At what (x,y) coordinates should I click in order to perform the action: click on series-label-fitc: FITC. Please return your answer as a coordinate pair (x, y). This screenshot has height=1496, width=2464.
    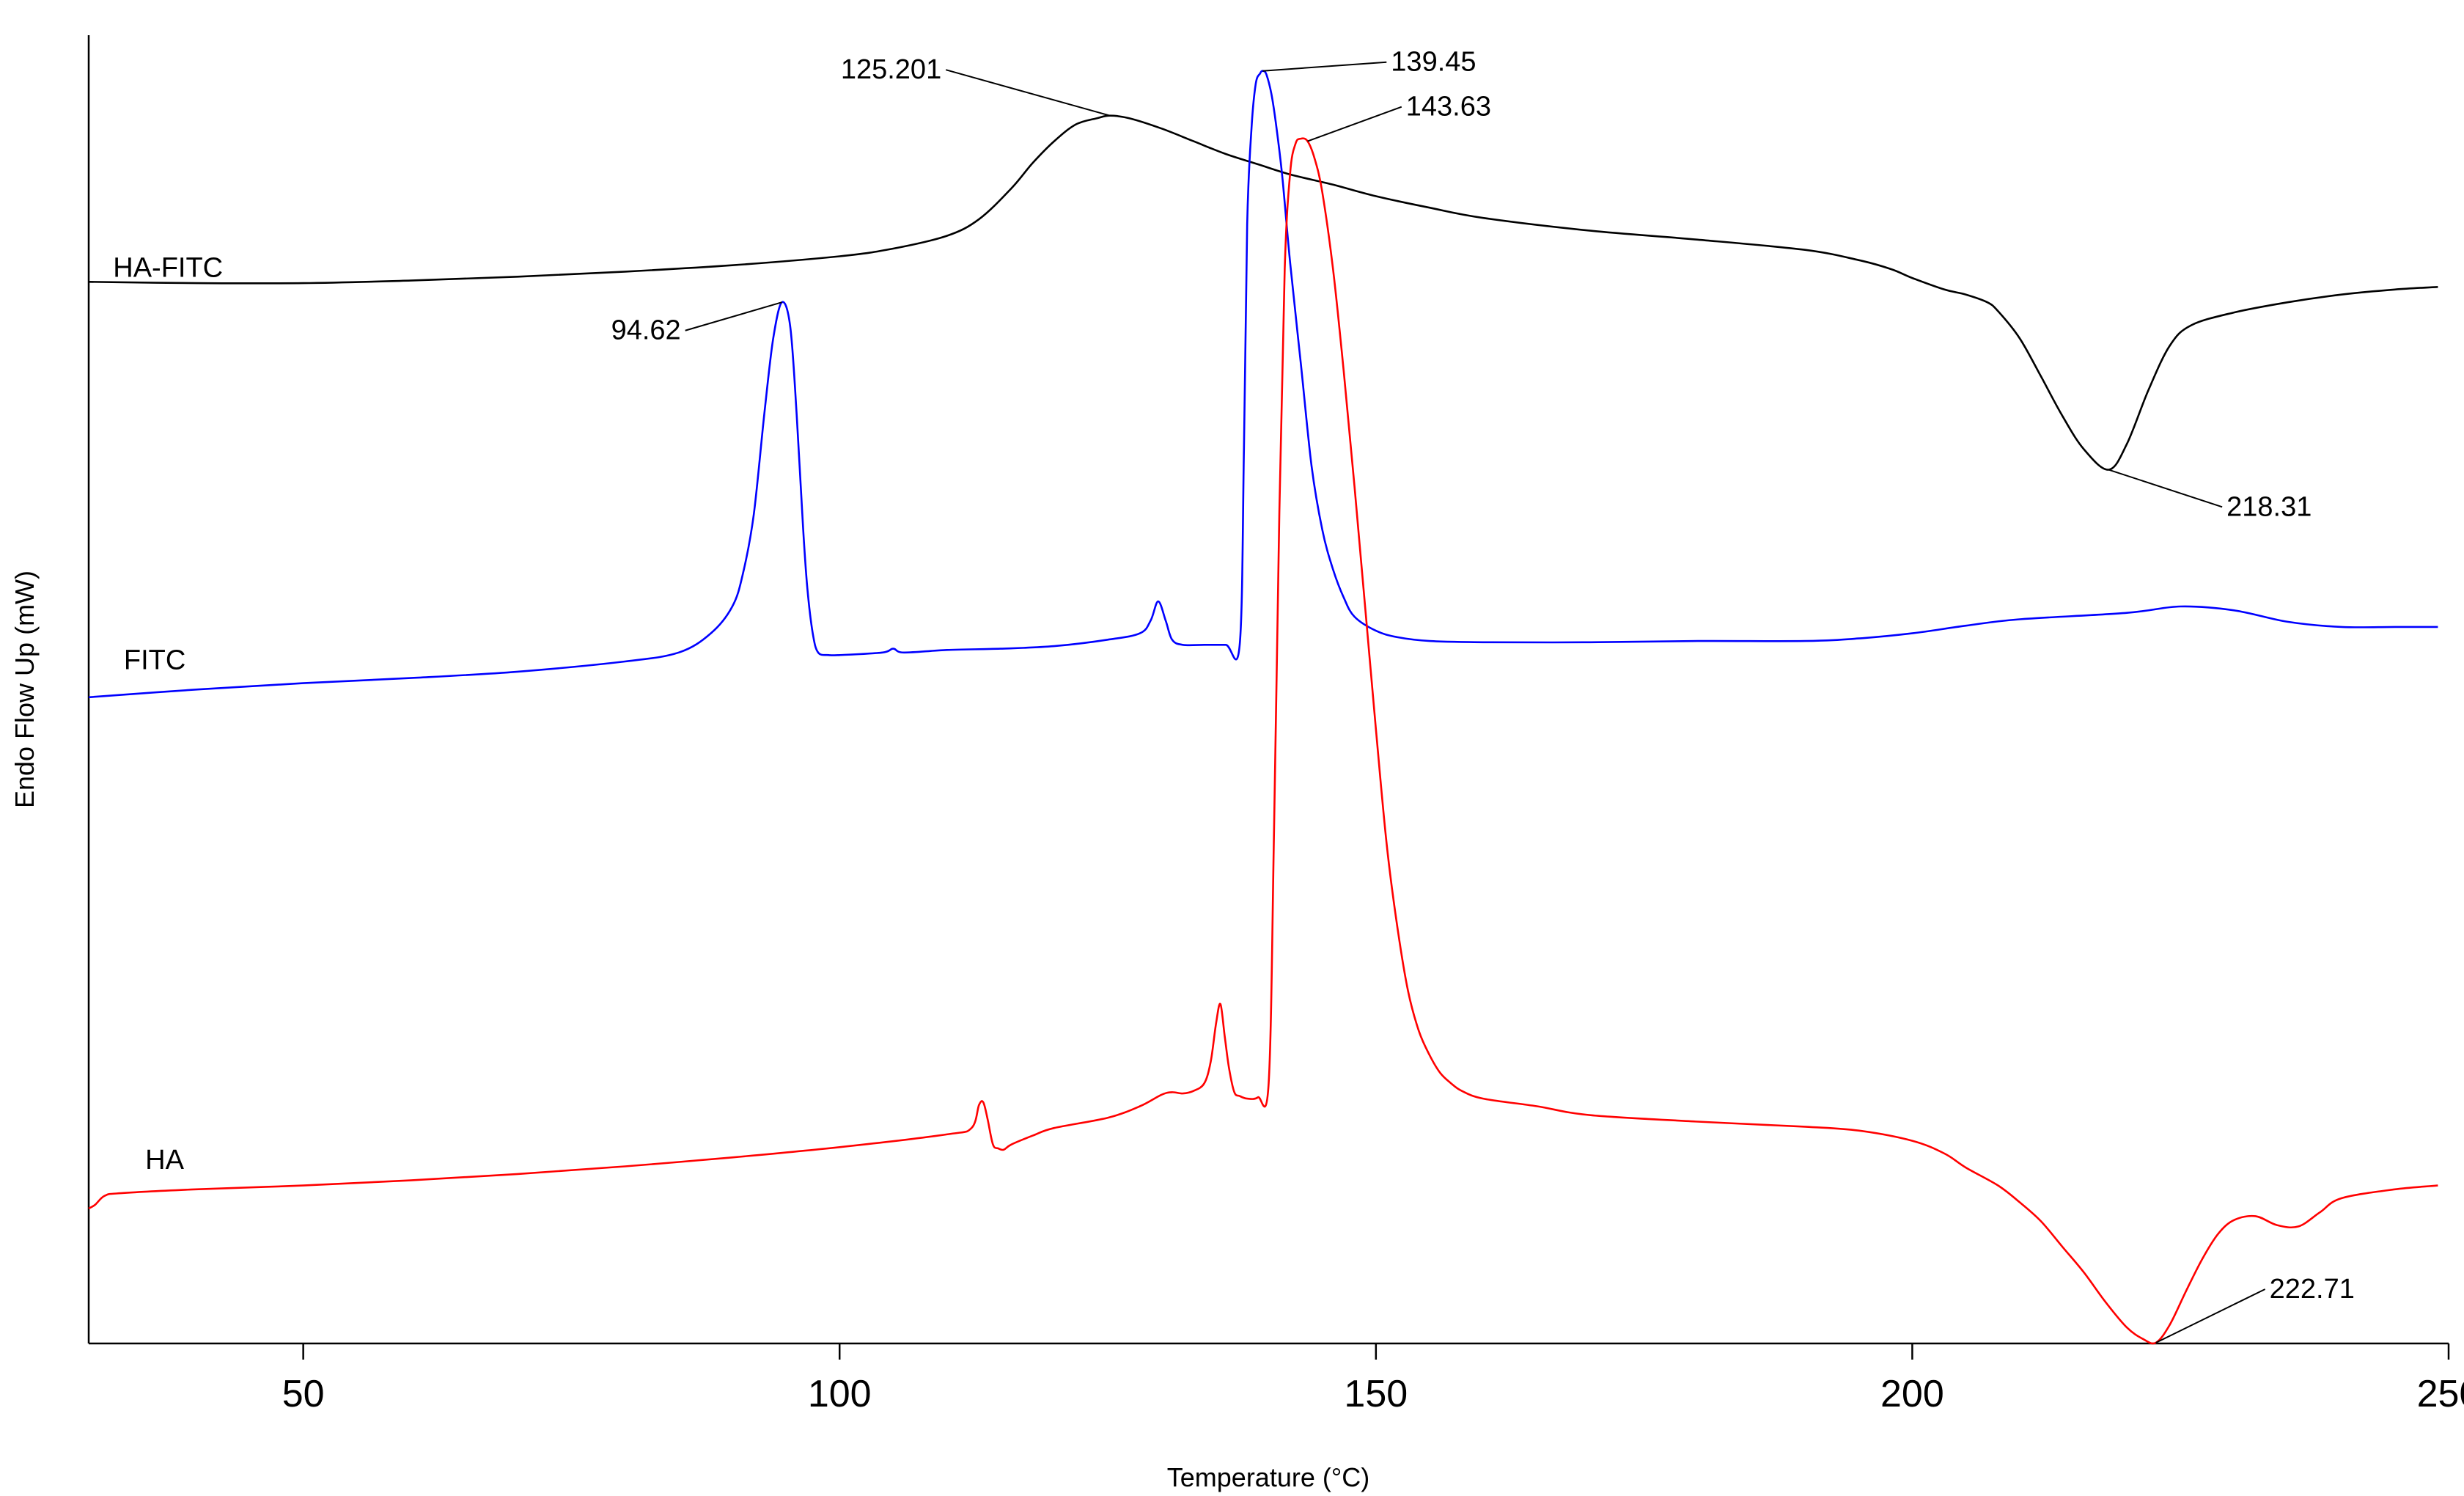
    Looking at the image, I should click on (154, 660).